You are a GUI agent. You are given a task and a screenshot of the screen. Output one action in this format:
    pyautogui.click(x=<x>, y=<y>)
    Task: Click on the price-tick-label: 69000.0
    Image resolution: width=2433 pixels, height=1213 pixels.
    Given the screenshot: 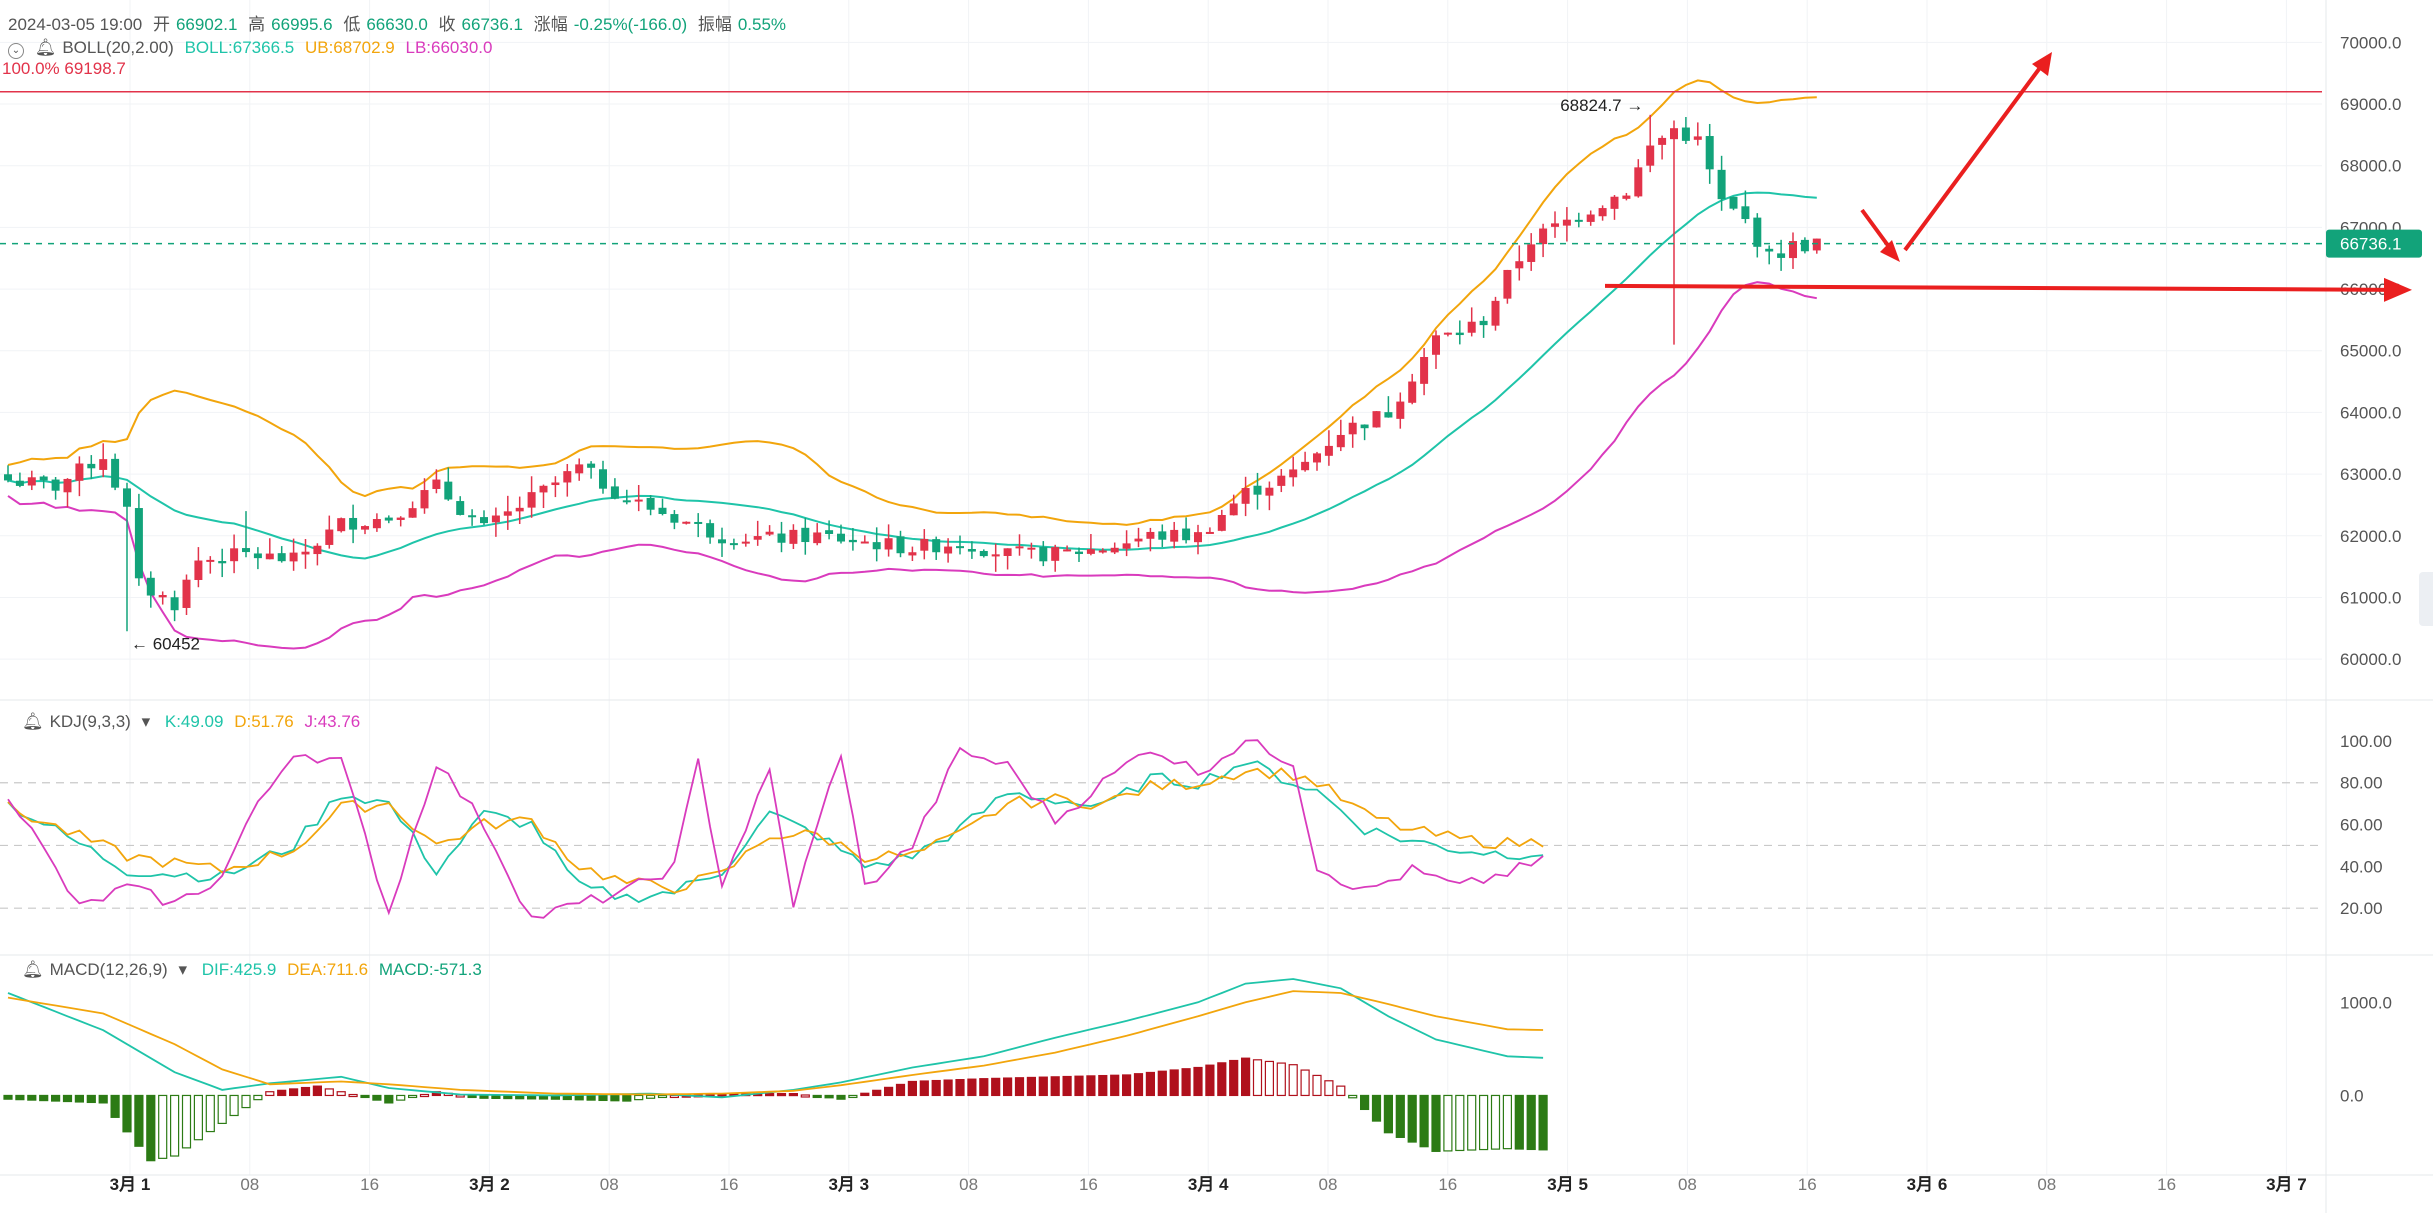 What is the action you would take?
    pyautogui.click(x=2370, y=104)
    